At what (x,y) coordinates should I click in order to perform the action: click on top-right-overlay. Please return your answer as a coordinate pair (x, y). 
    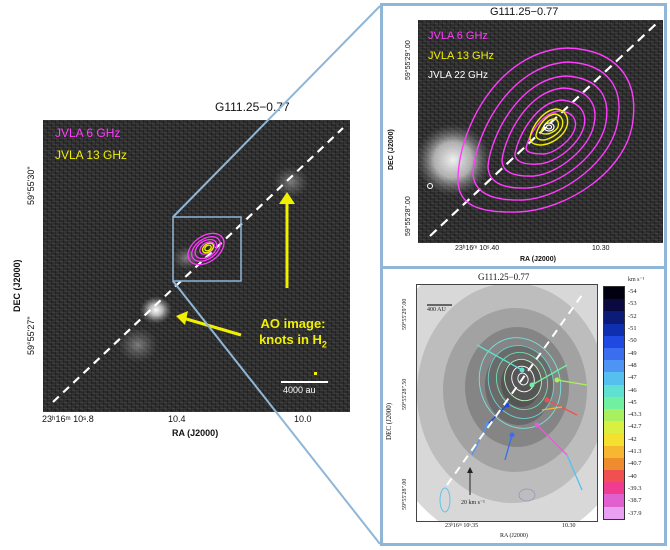
    Looking at the image, I should click on (537, 130).